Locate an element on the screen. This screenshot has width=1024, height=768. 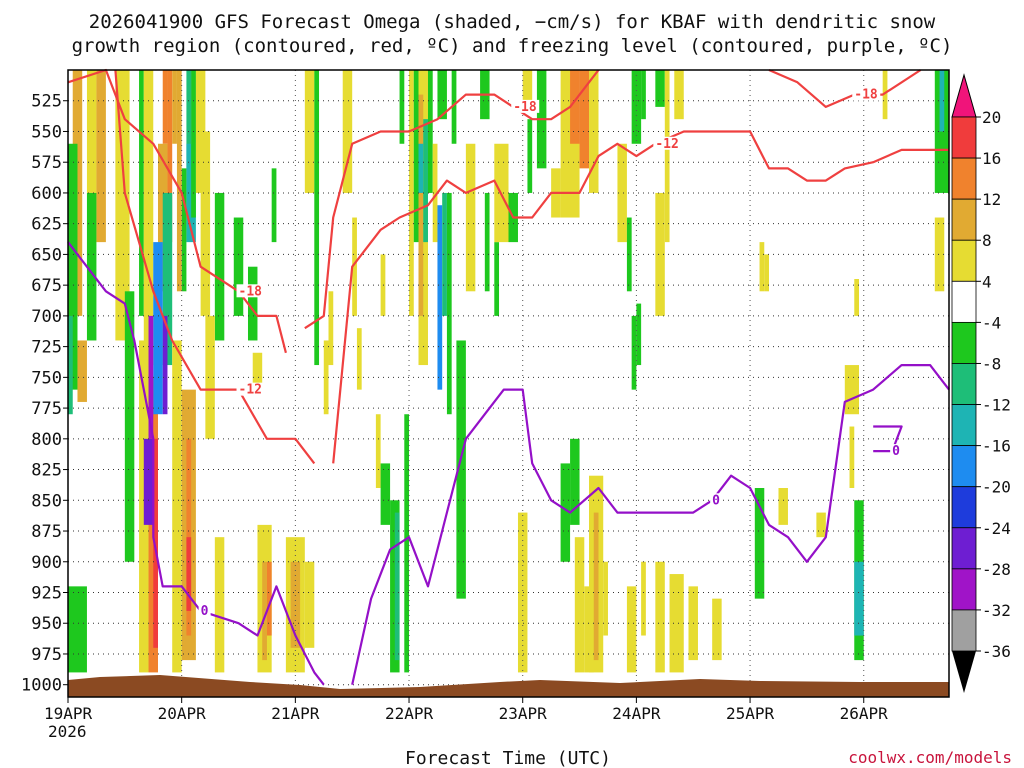
colorbar-tick-label: 12 is located at coordinates (991, 199).